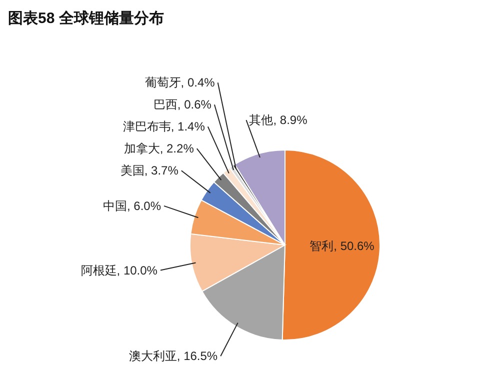 The height and width of the screenshot is (385, 499). Describe the element at coordinates (182, 105) in the screenshot. I see `slice-label: 巴西, 0.6%` at that location.